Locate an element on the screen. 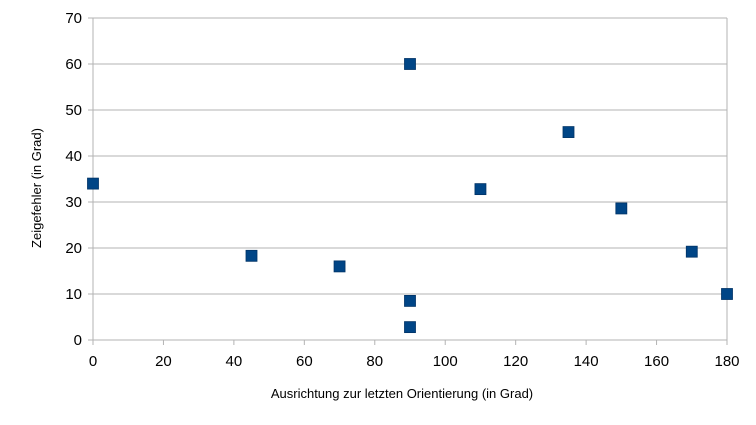 Image resolution: width=756 pixels, height=425 pixels. x-tick-label: 60 is located at coordinates (304, 361).